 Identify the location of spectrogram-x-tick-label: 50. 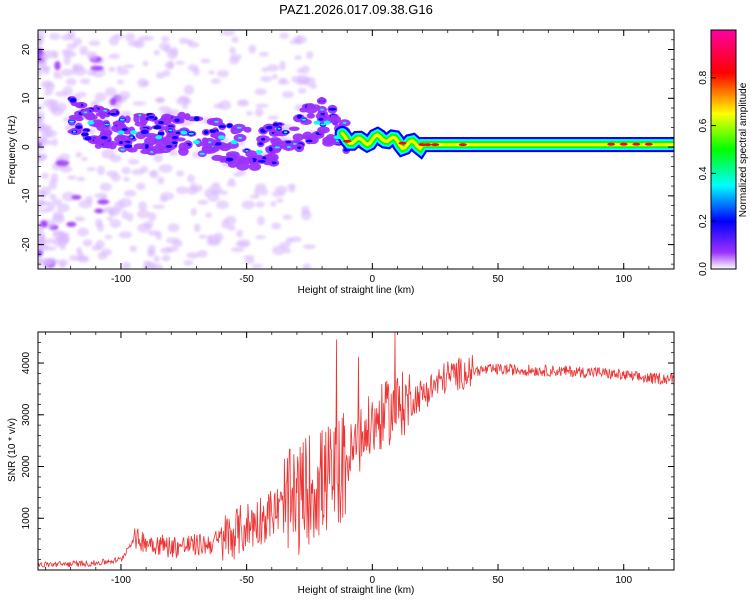
(498, 279).